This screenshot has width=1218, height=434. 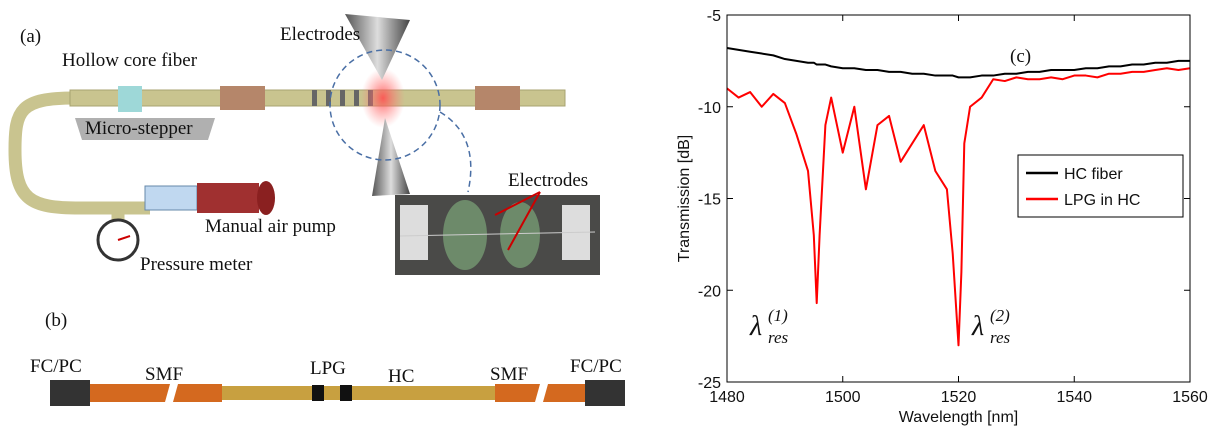 I want to click on zoom-arrow, so click(x=455, y=152).